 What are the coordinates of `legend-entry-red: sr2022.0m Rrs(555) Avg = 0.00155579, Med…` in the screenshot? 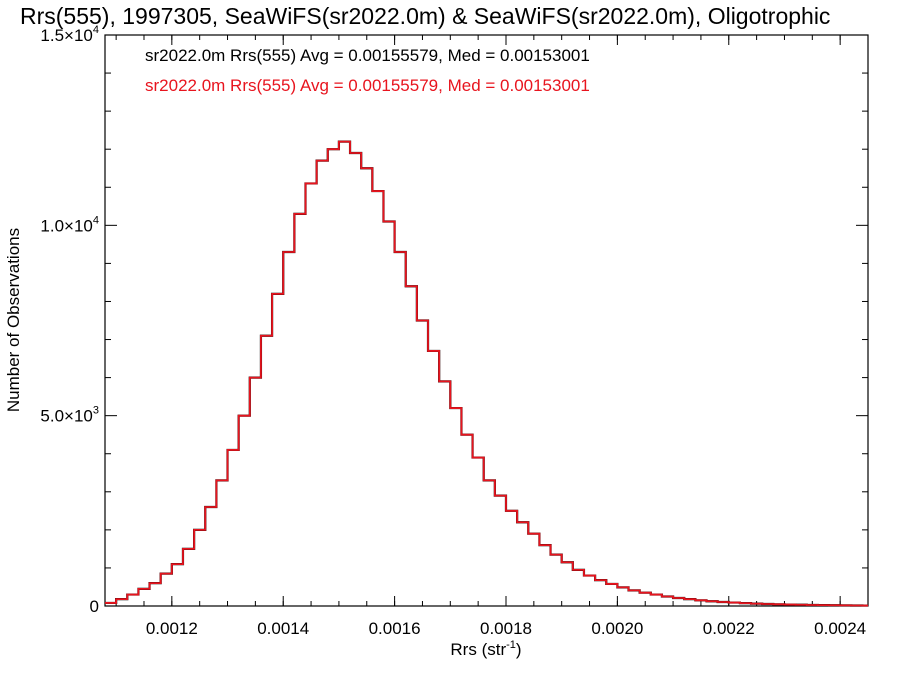 It's located at (367, 85).